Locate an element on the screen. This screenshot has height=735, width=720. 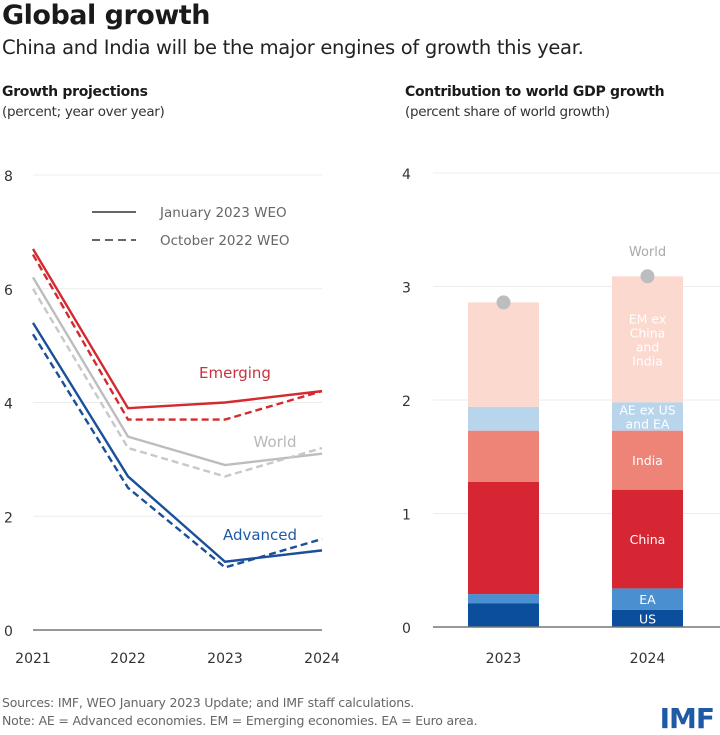
legend-label: January 2023 WEO is located at coordinates (223, 213).